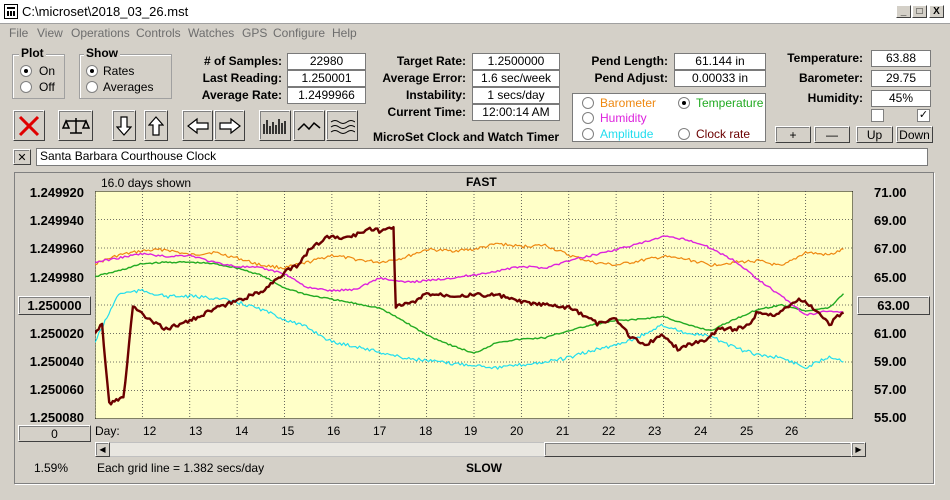 The image size is (950, 500). I want to click on balance-scale-icon, so click(75, 125).